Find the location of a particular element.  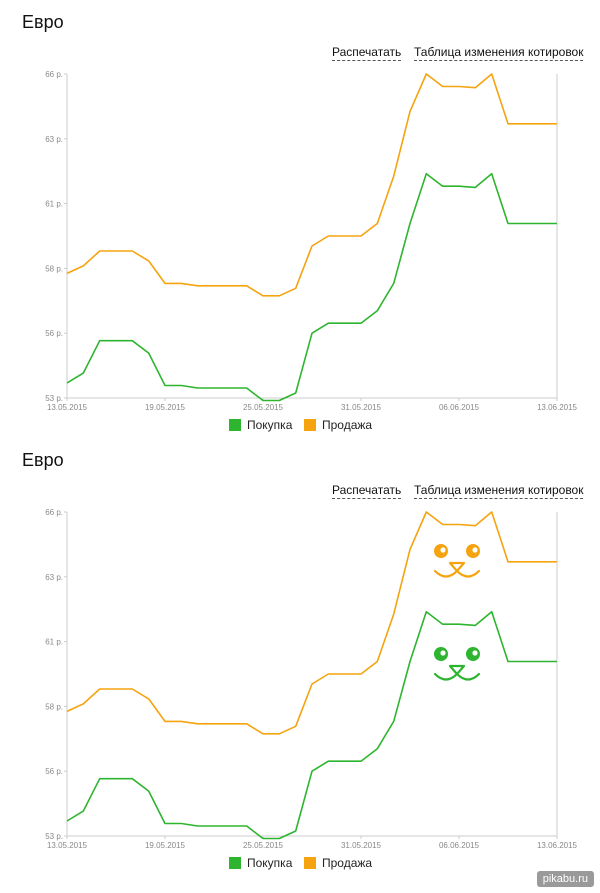

cat-face-green-icon is located at coordinates (457, 664).